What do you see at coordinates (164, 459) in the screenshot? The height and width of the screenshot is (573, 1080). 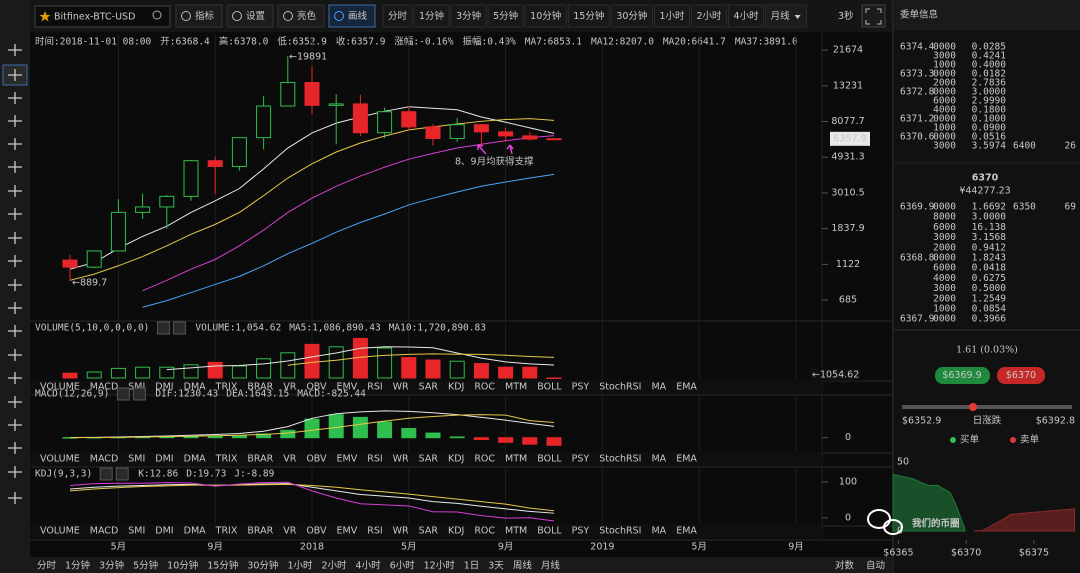 I see `indicator-tab: DMI` at bounding box center [164, 459].